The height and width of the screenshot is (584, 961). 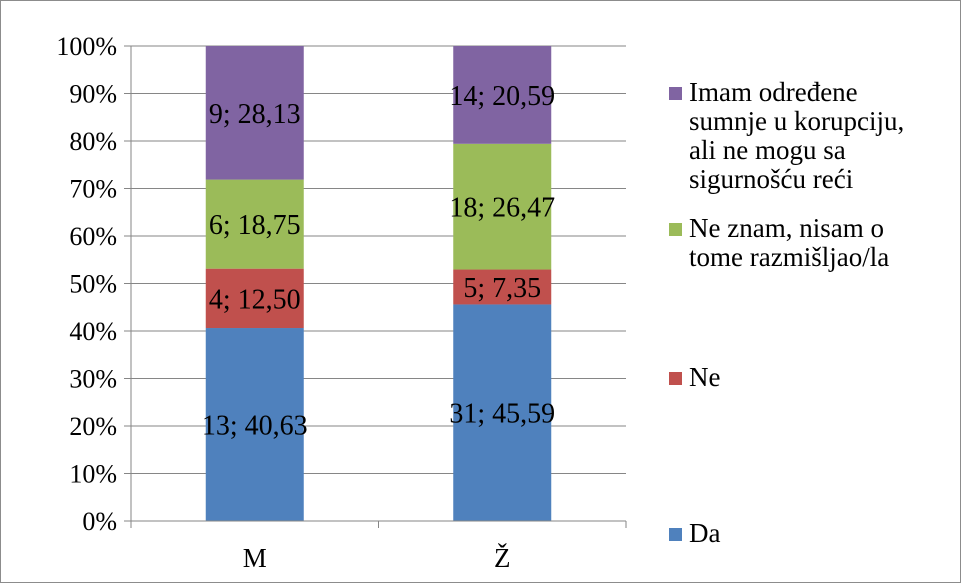 I want to click on legend-label: tome razmišljao/la, so click(x=789, y=257).